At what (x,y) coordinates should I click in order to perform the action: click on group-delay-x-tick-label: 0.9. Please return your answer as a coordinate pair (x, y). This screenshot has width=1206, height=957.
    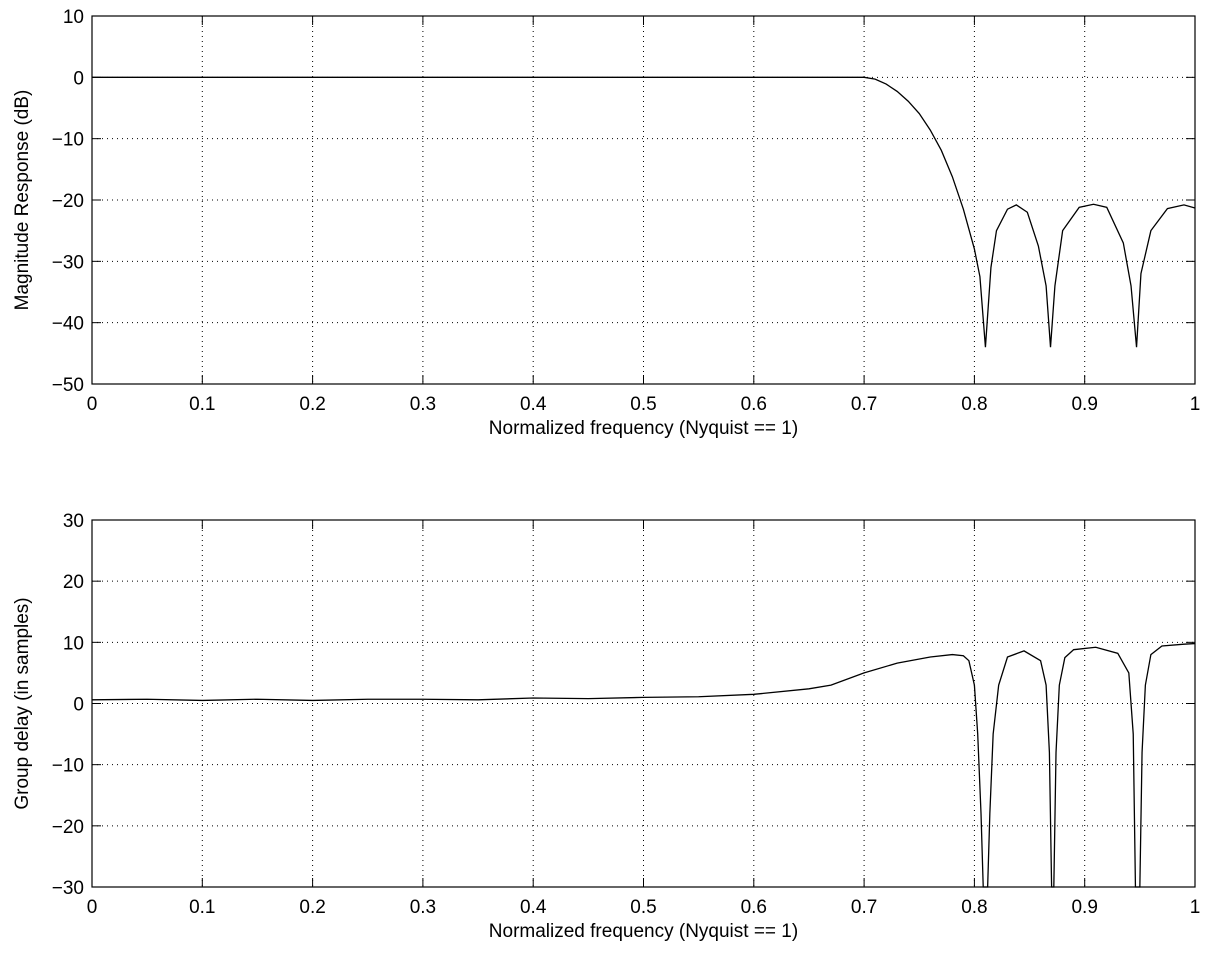
    Looking at the image, I should click on (1084, 907).